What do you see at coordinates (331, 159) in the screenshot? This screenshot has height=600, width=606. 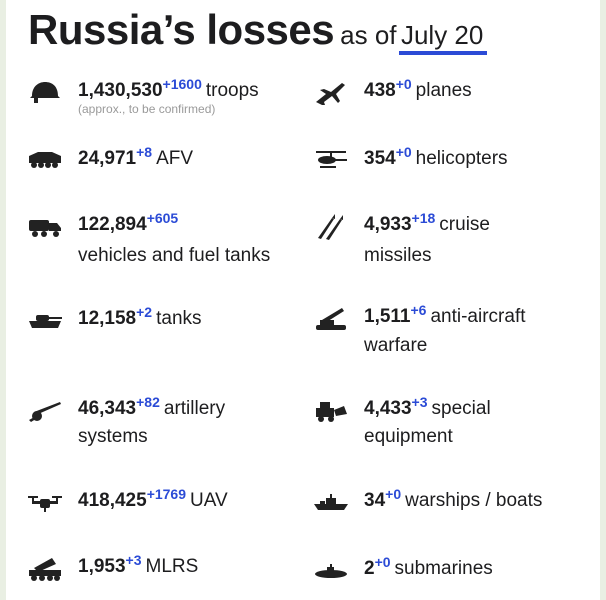 I see `helicopter-icon` at bounding box center [331, 159].